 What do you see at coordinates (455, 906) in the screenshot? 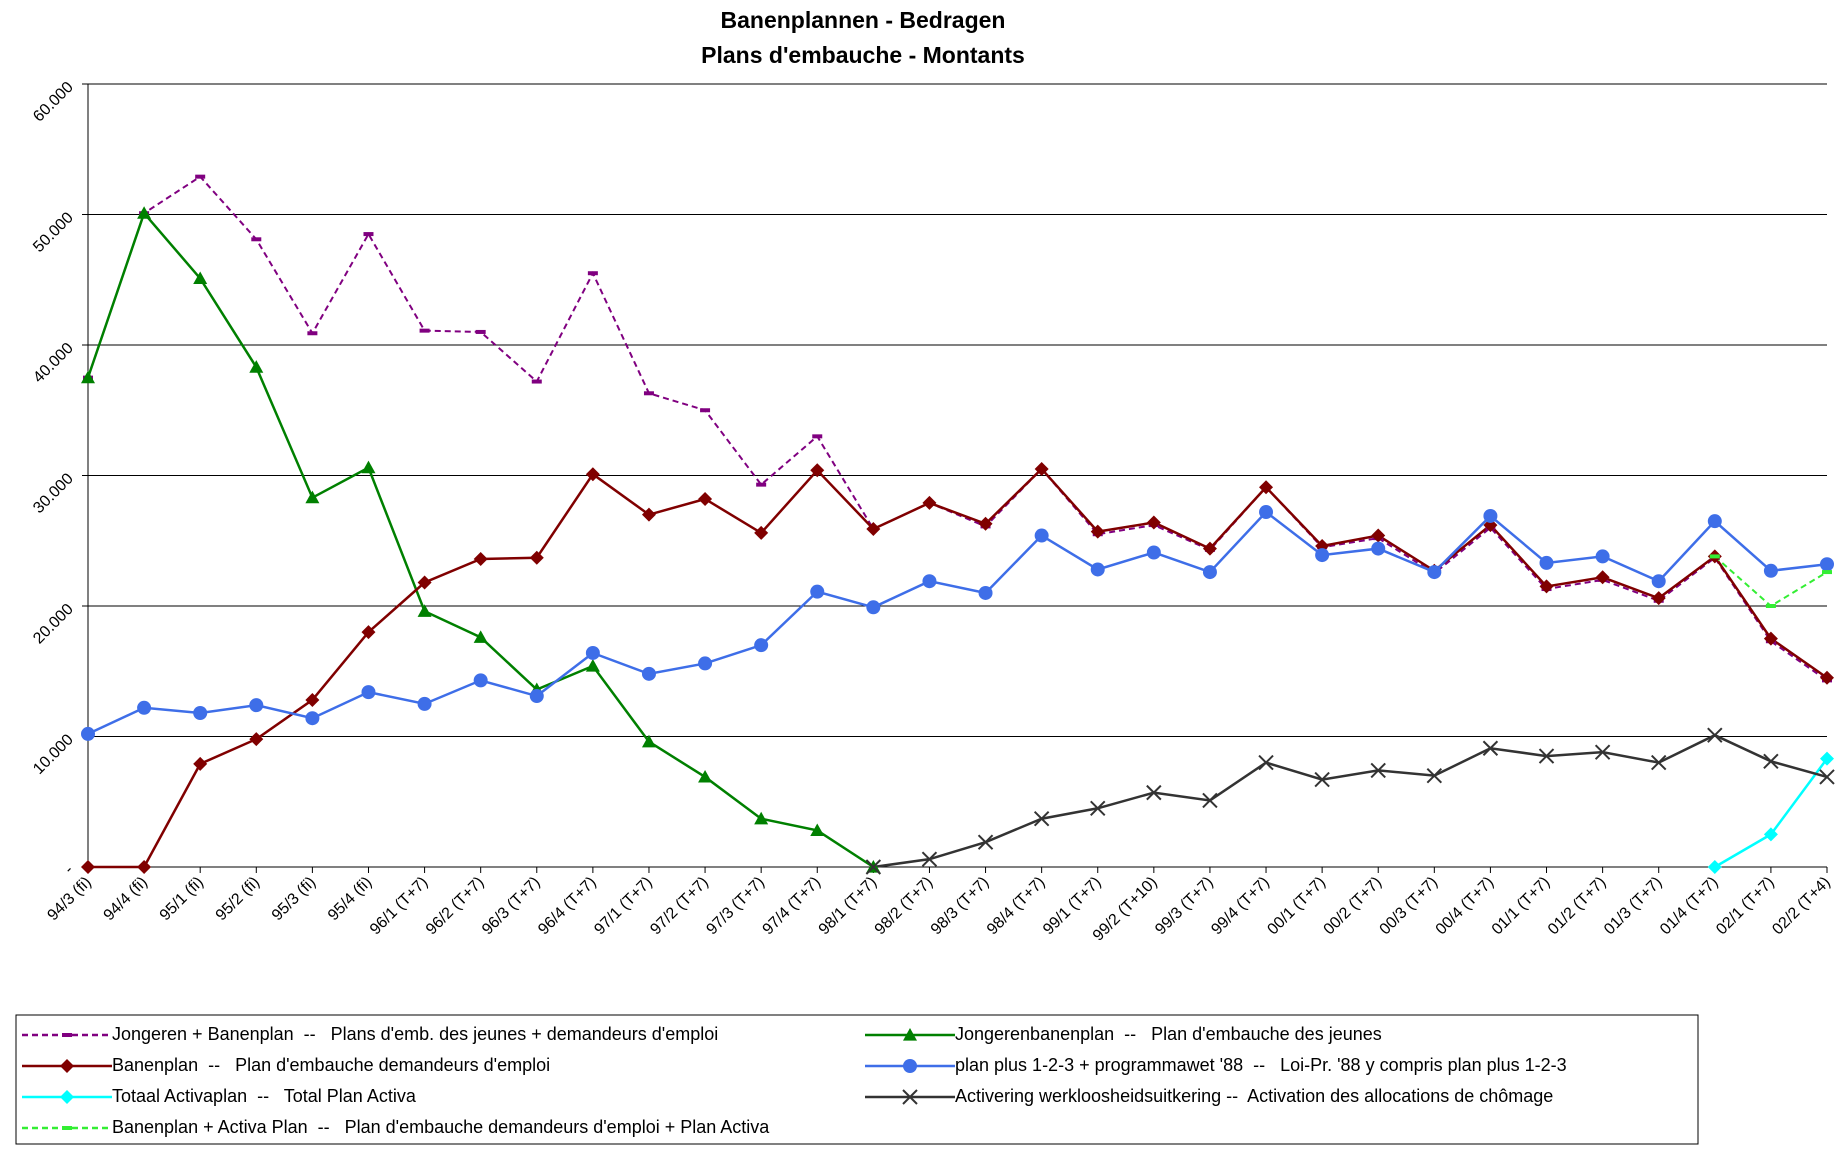
I see `x-tick-label: 96/2 (T+7)` at bounding box center [455, 906].